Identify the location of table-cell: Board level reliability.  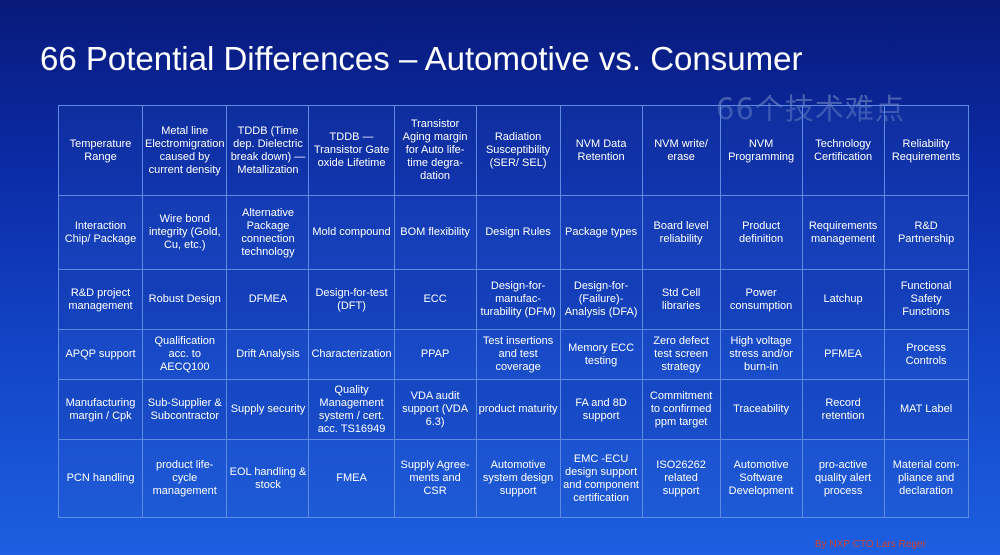
(681, 232).